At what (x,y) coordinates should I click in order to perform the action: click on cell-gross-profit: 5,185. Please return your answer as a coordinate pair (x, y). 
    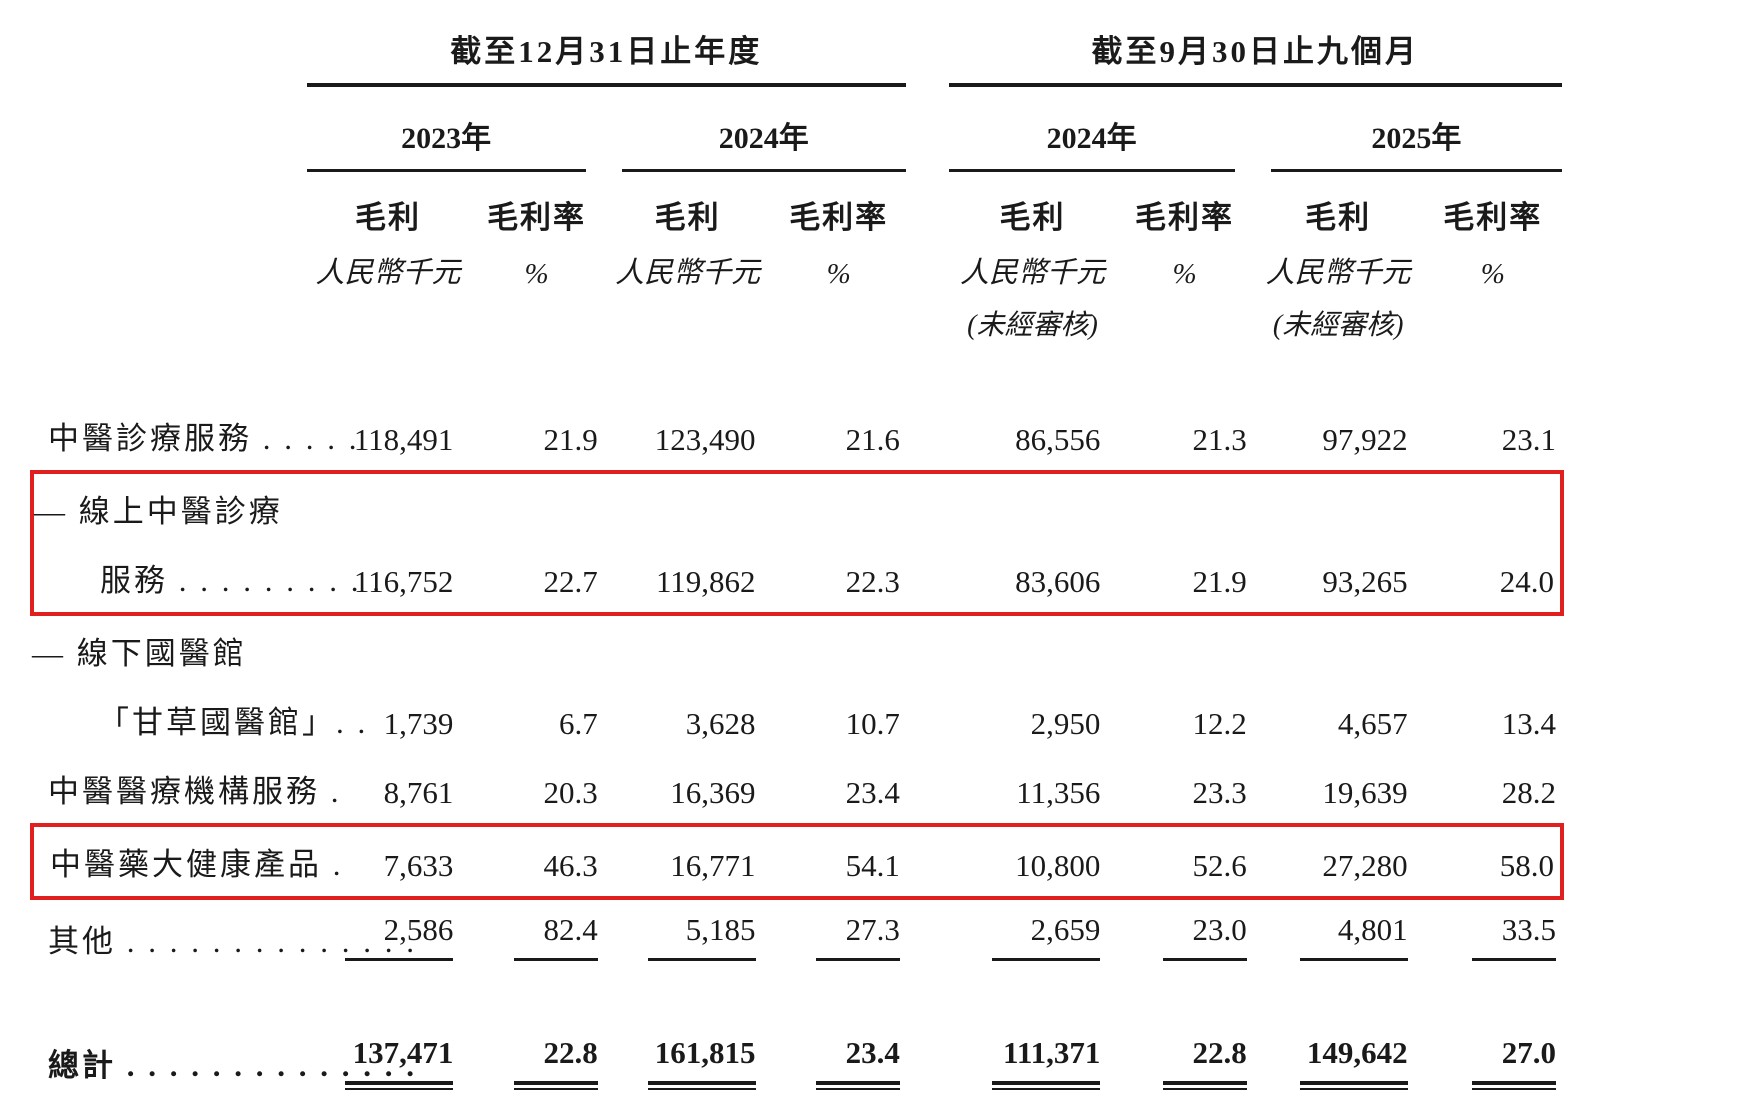
    Looking at the image, I should click on (688, 935).